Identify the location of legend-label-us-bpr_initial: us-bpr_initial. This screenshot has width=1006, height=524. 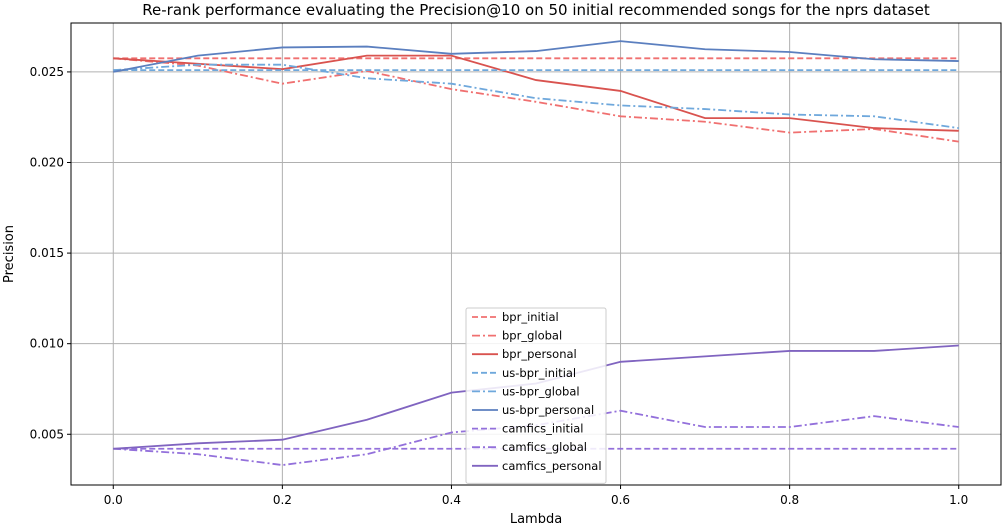
(539, 373).